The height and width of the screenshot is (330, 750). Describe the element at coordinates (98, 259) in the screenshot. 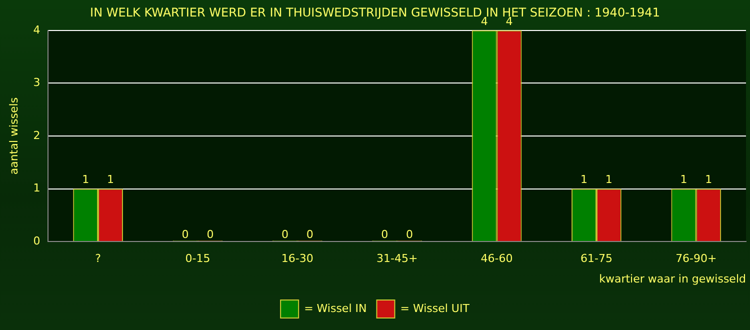

I see `x-tick-label: ?` at that location.